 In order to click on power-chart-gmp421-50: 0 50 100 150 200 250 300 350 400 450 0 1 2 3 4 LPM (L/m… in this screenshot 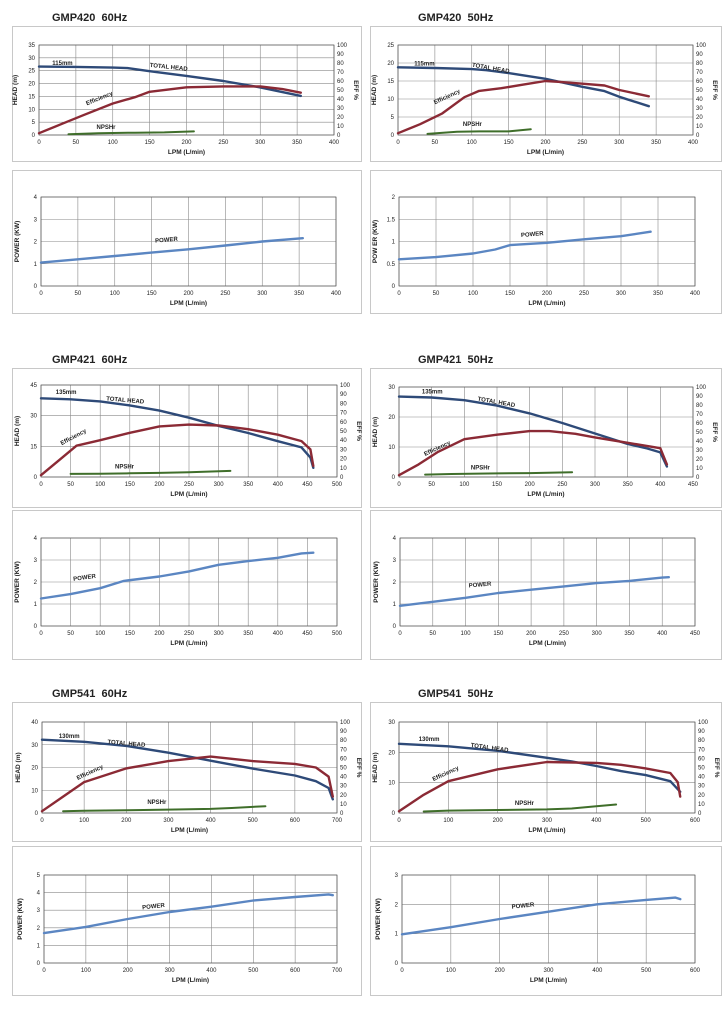, I will do `click(546, 585)`.